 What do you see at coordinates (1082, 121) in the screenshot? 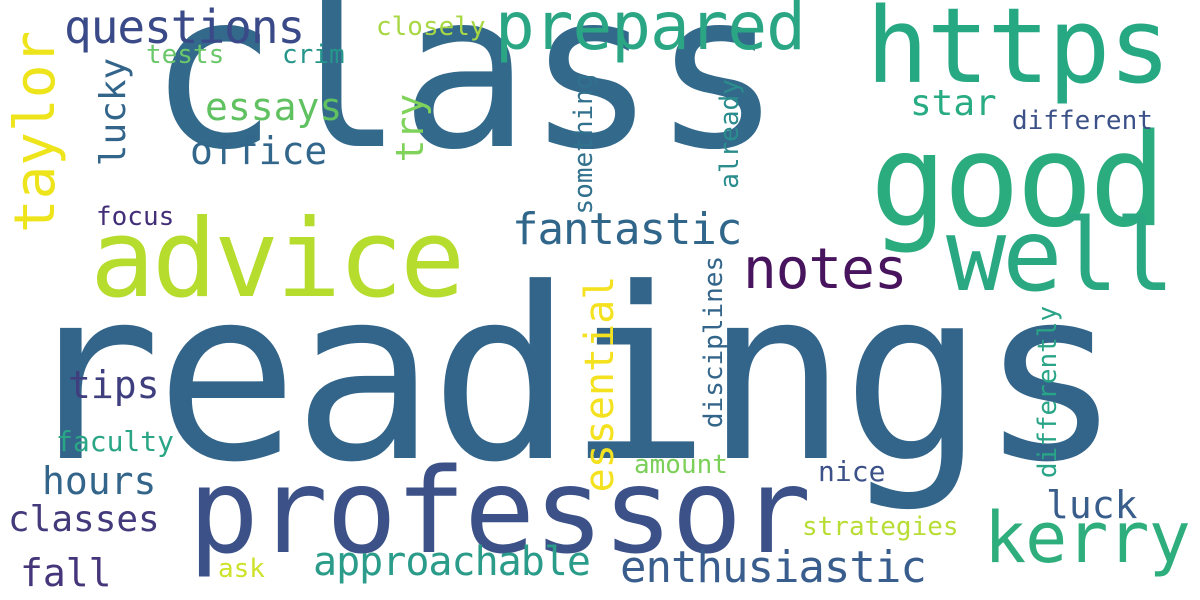
I see `word-different: different` at bounding box center [1082, 121].